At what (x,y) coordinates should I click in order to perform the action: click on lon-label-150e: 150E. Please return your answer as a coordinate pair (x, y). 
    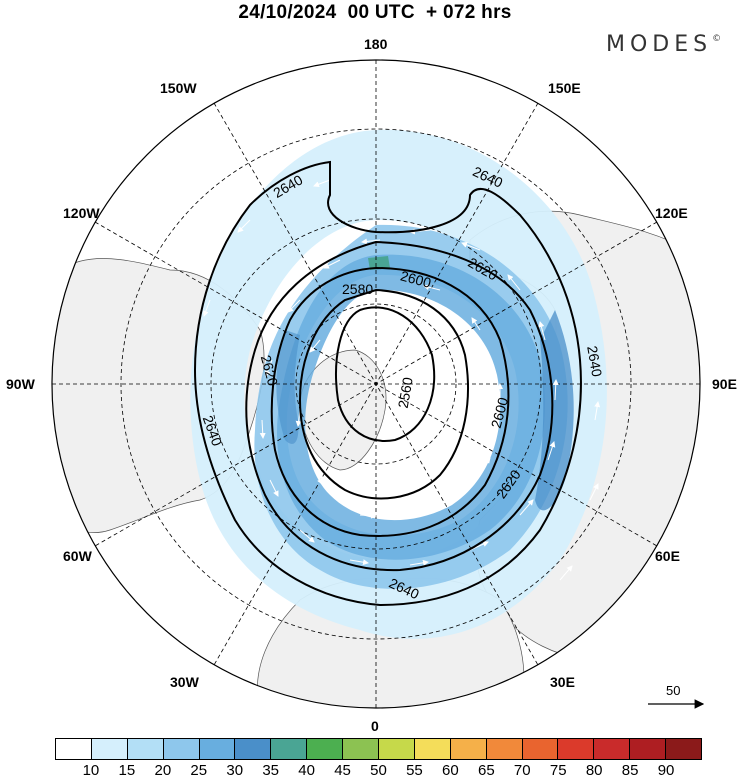
    Looking at the image, I should click on (564, 88).